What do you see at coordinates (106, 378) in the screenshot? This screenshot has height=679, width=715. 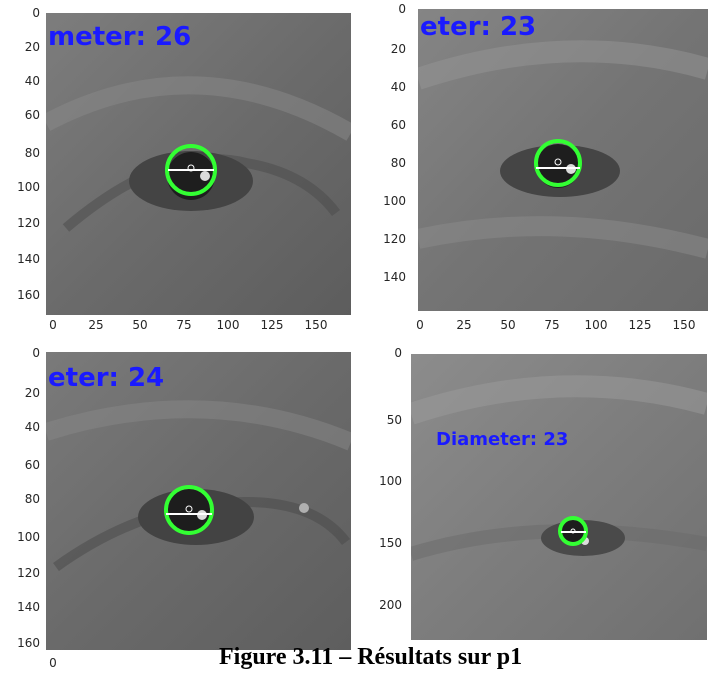 I see `diameter-label: eter: 24` at bounding box center [106, 378].